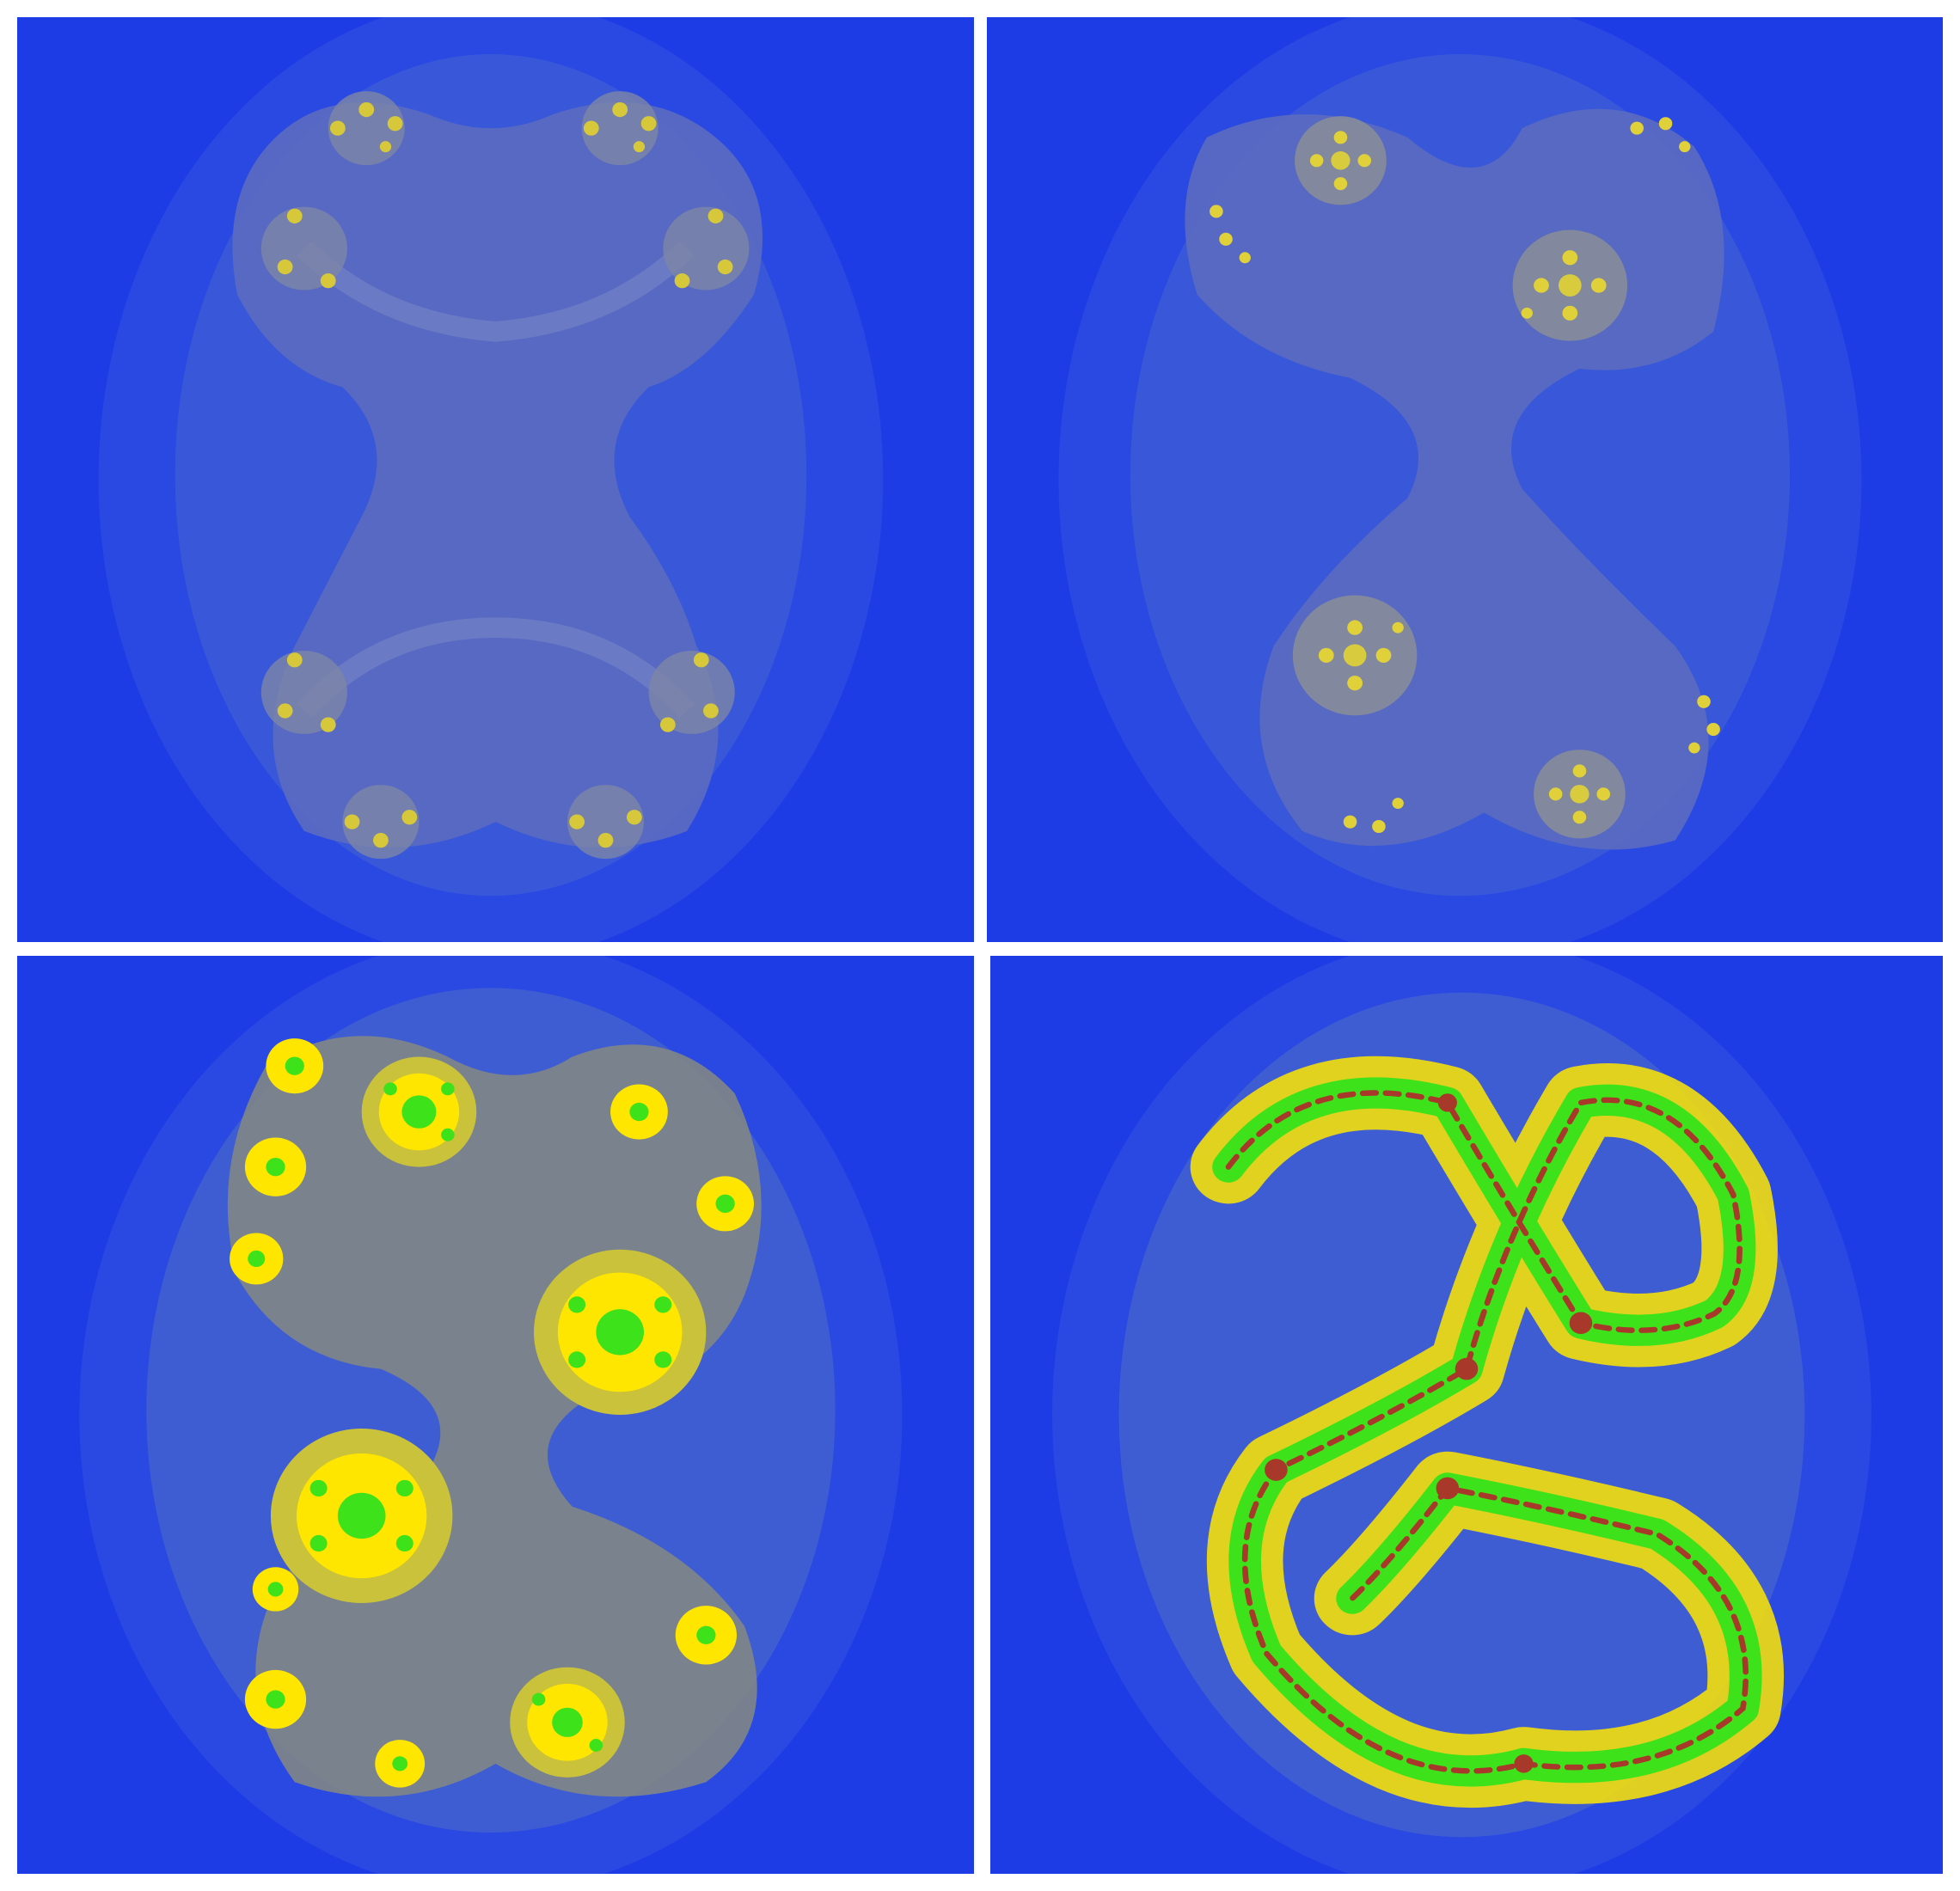 The width and height of the screenshot is (1960, 1891). What do you see at coordinates (1429, 1433) in the screenshot?
I see `branch-nodes` at bounding box center [1429, 1433].